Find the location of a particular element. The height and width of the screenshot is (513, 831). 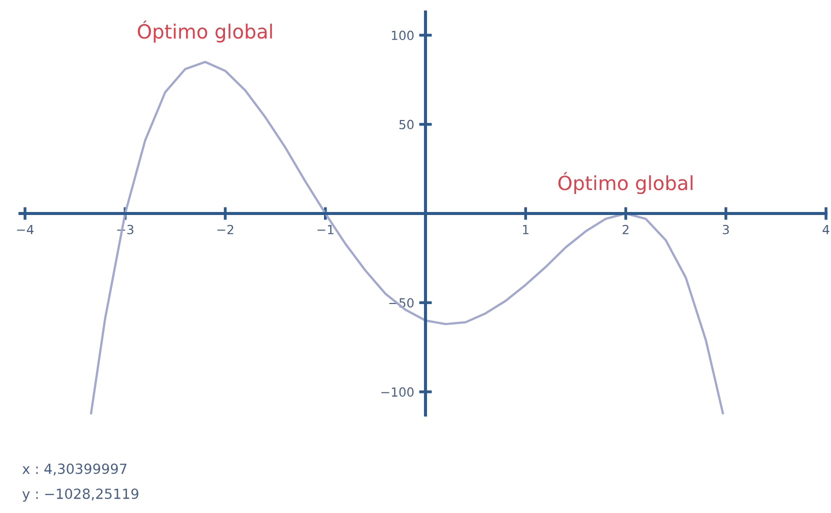

x-tick-label: −1 is located at coordinates (325, 229).